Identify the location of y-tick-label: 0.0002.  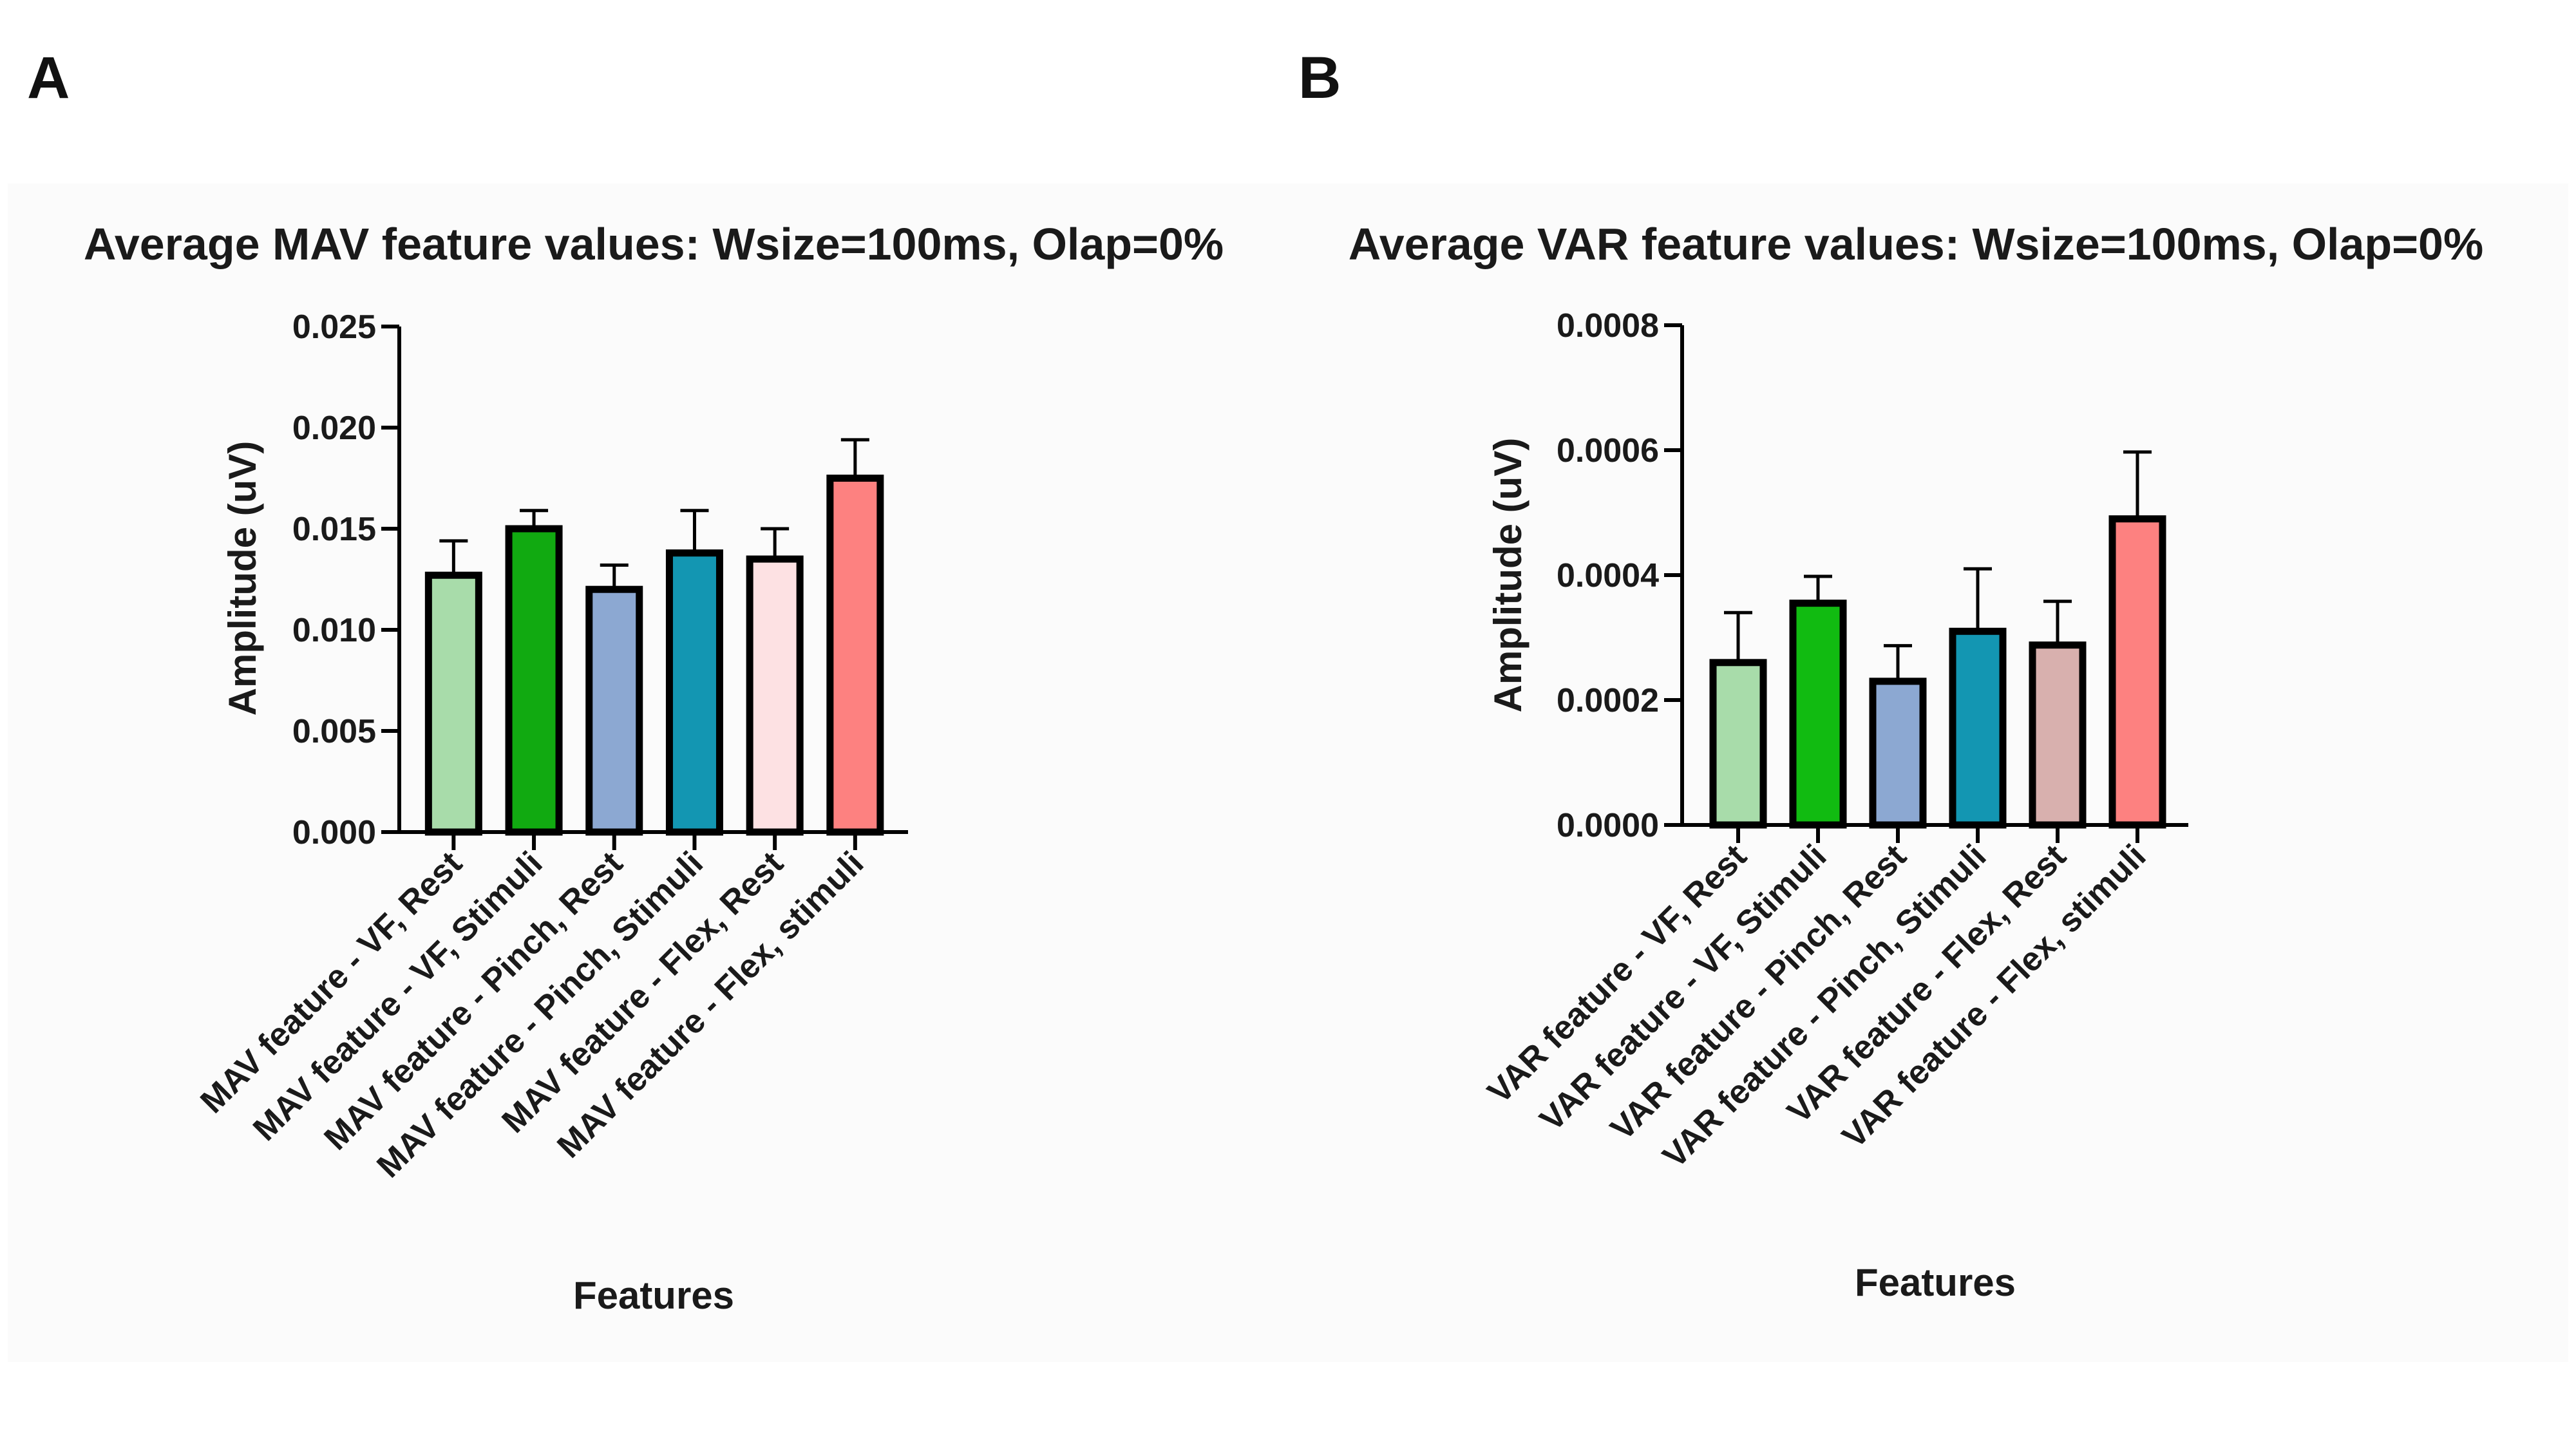
(1608, 700).